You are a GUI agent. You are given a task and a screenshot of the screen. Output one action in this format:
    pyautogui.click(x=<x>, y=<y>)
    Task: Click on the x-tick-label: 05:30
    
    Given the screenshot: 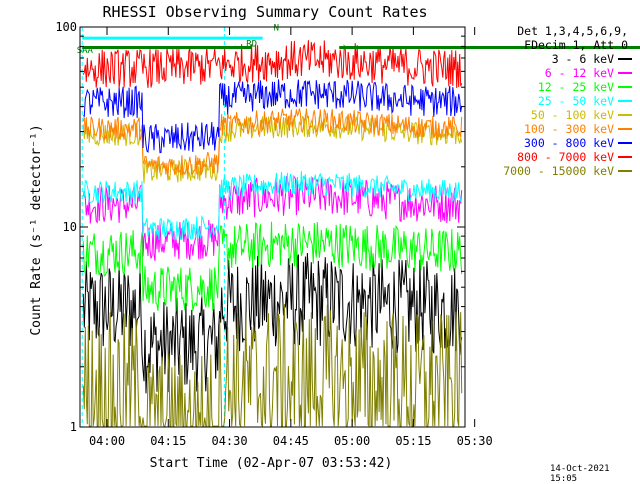 What is the action you would take?
    pyautogui.click(x=475, y=441)
    